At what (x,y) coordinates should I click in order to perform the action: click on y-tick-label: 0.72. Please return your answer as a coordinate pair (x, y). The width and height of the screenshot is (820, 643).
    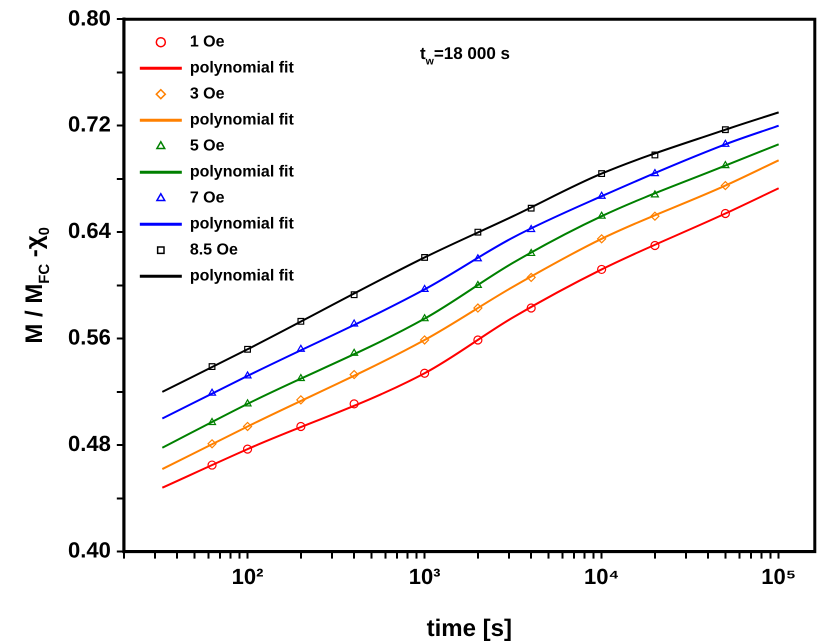
    Looking at the image, I should click on (89, 124).